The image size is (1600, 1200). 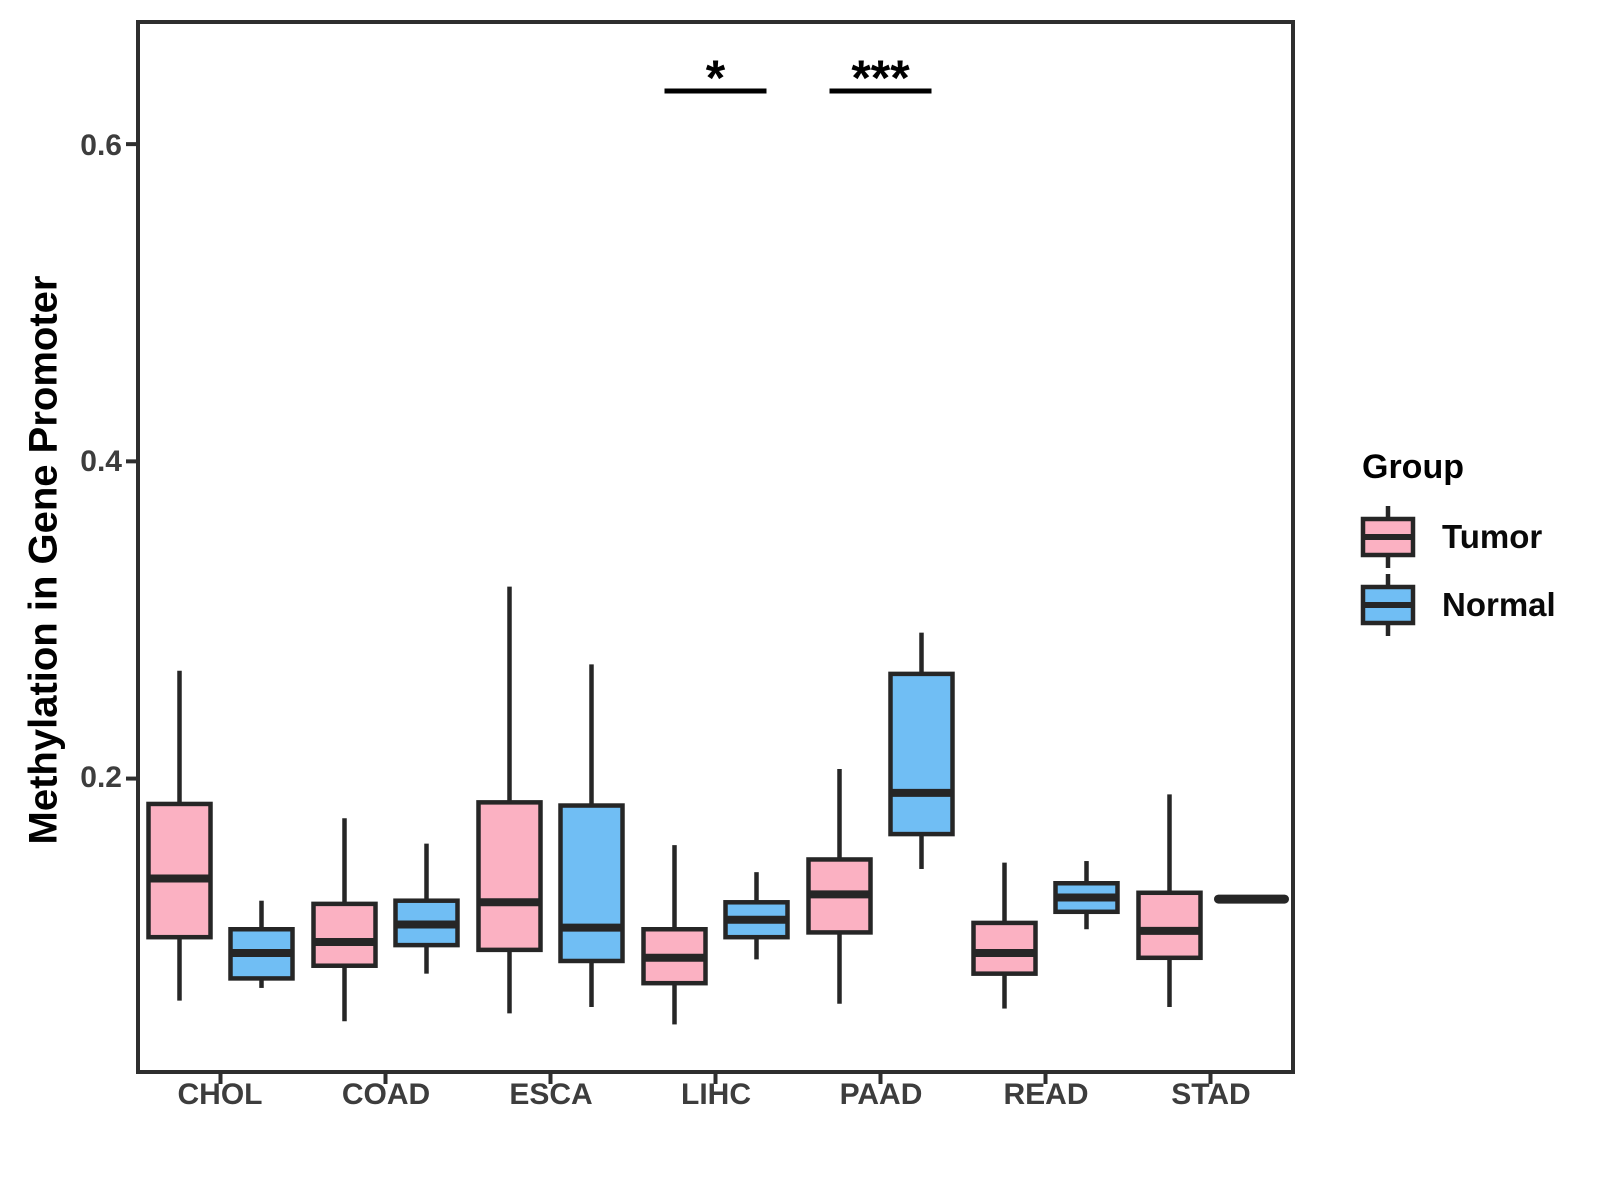 I want to click on x-tick-label-lihc: LIHC, so click(x=716, y=1094).